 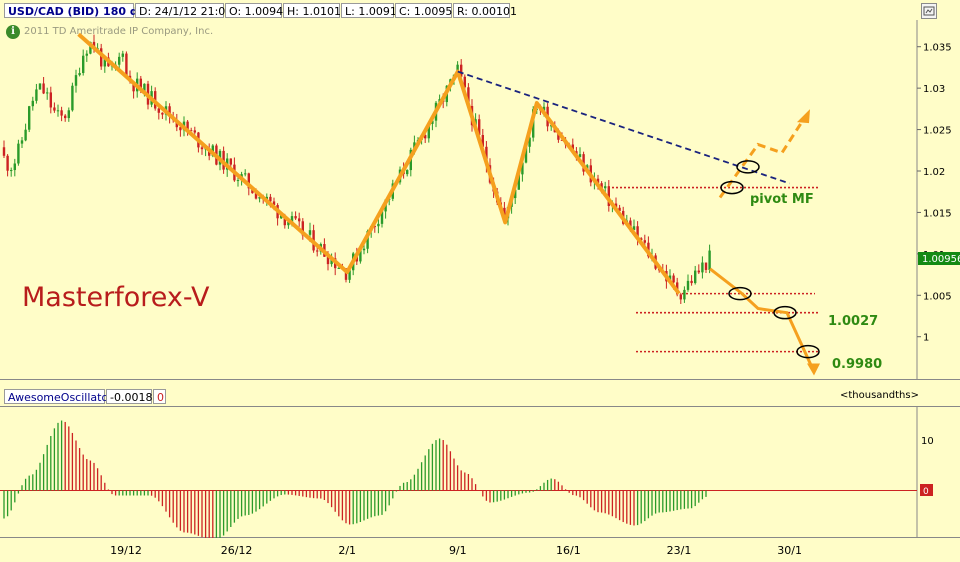 What do you see at coordinates (568, 550) in the screenshot?
I see `time-tick-label: 16/1` at bounding box center [568, 550].